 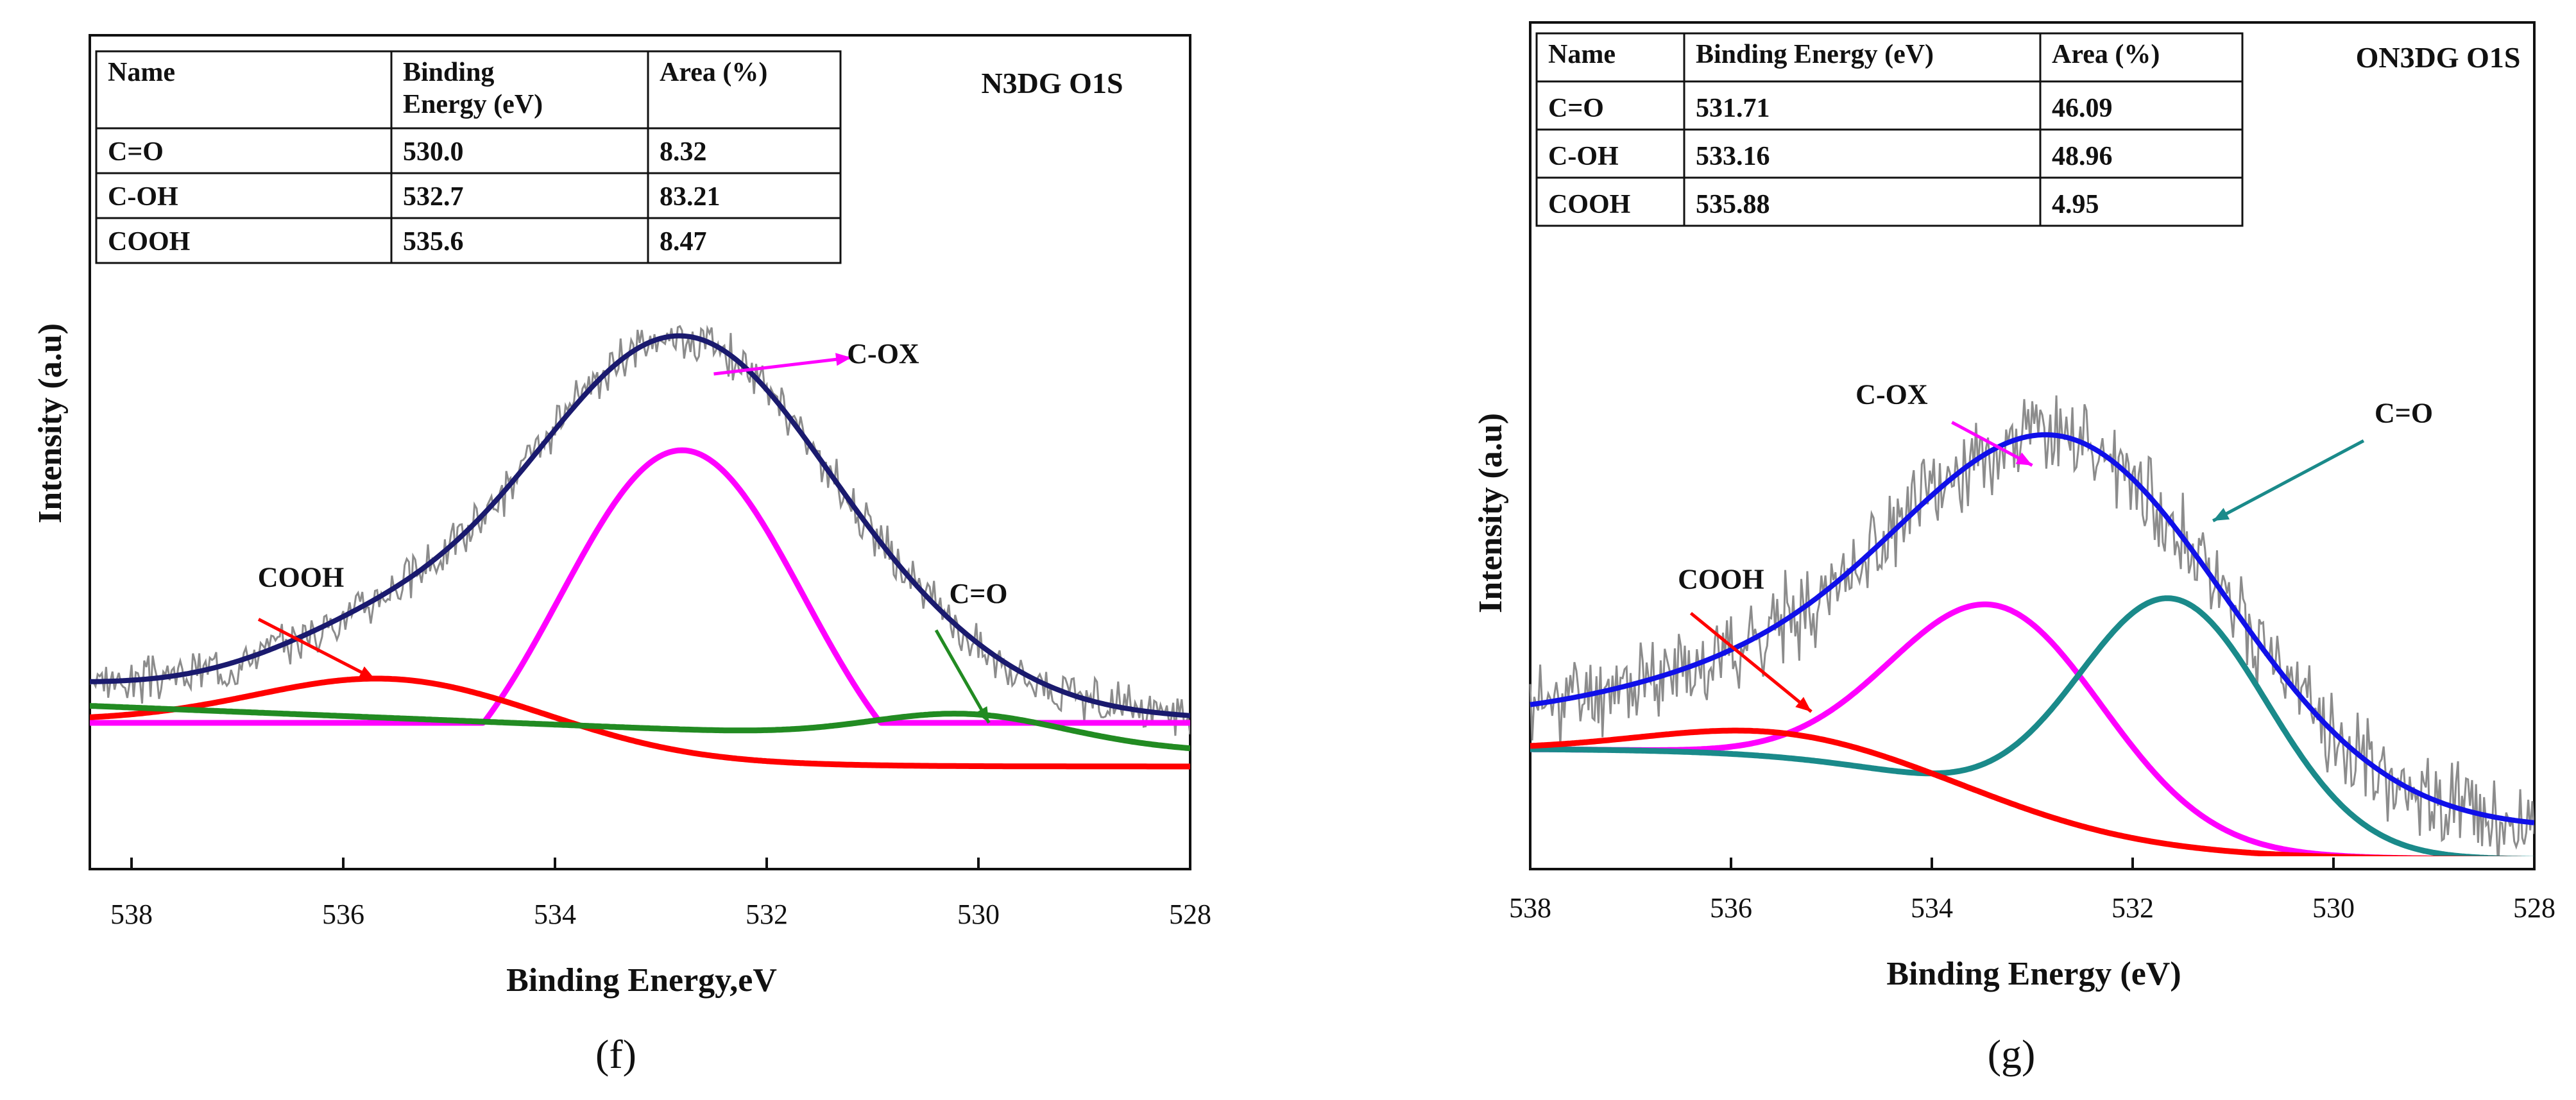 What do you see at coordinates (690, 197) in the screenshot?
I see `table-cell: 83.21` at bounding box center [690, 197].